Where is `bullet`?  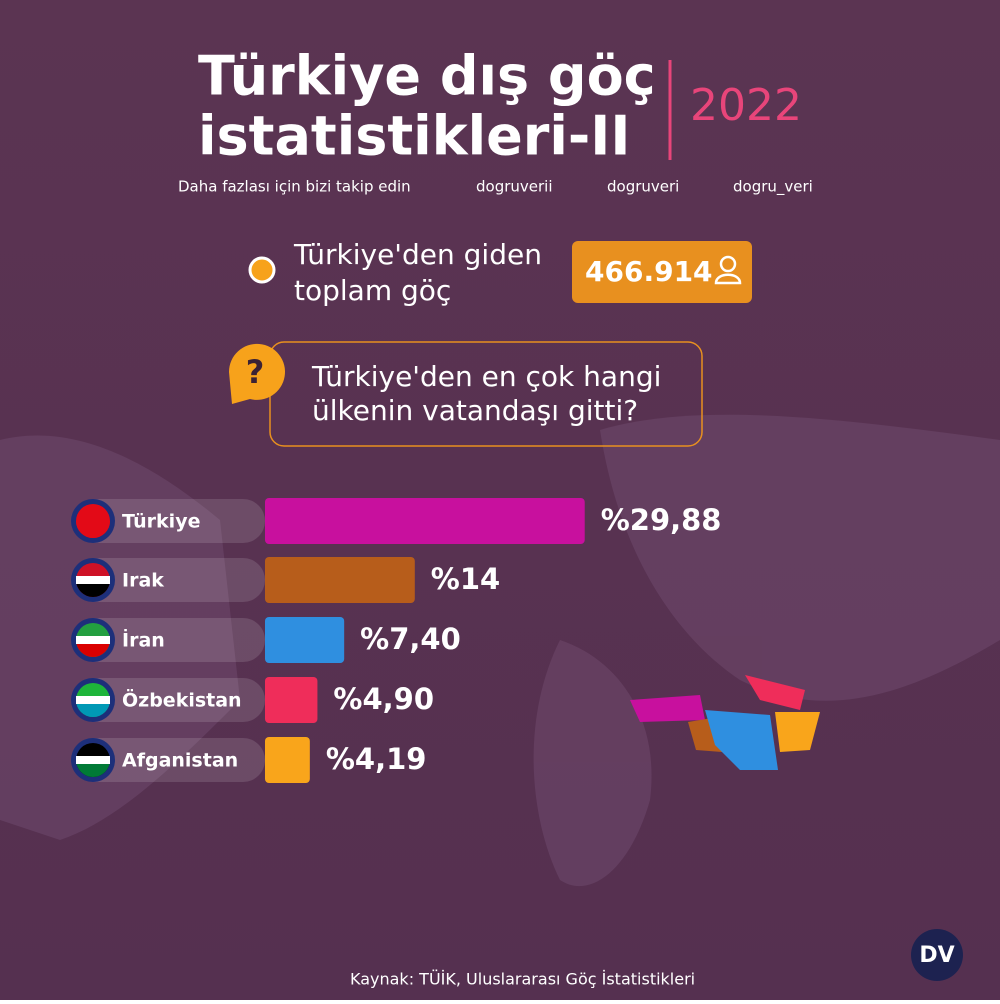
bullet is located at coordinates (262, 270).